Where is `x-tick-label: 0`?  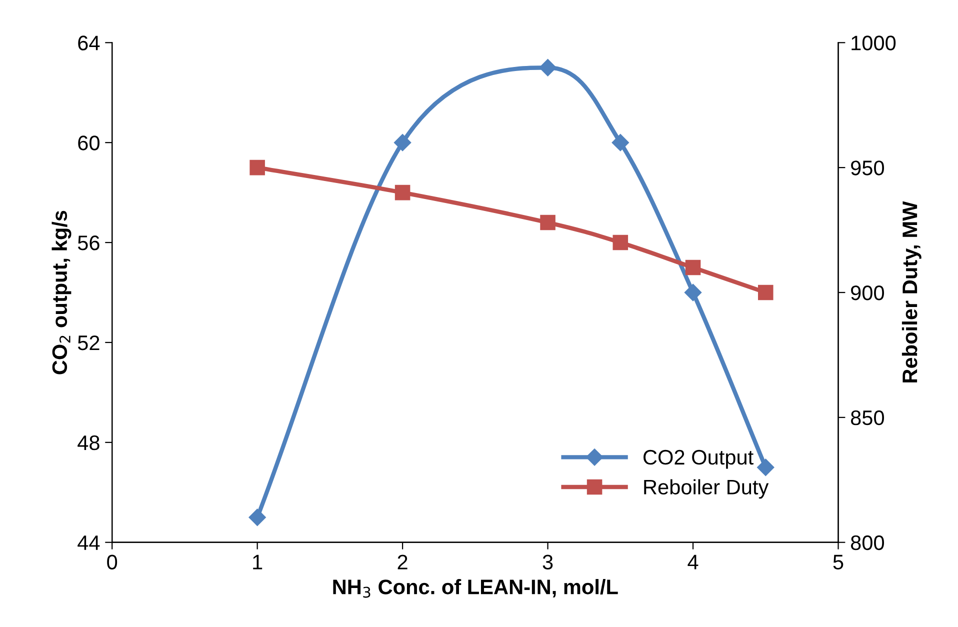 x-tick-label: 0 is located at coordinates (112, 562).